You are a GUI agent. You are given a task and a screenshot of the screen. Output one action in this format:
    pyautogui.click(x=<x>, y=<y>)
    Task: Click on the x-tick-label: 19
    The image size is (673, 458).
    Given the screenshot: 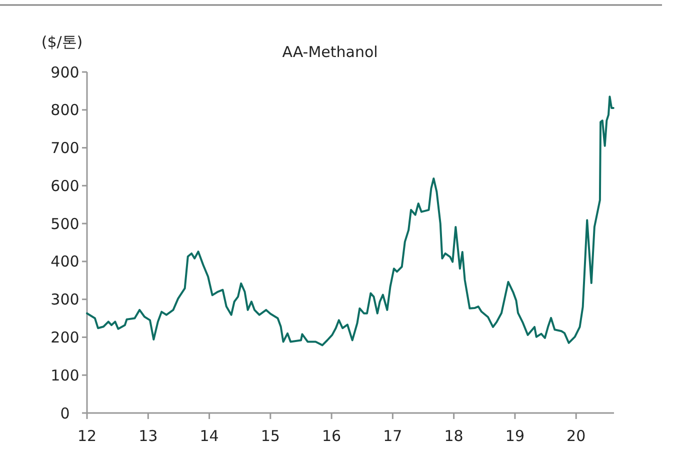 What is the action you would take?
    pyautogui.click(x=515, y=436)
    